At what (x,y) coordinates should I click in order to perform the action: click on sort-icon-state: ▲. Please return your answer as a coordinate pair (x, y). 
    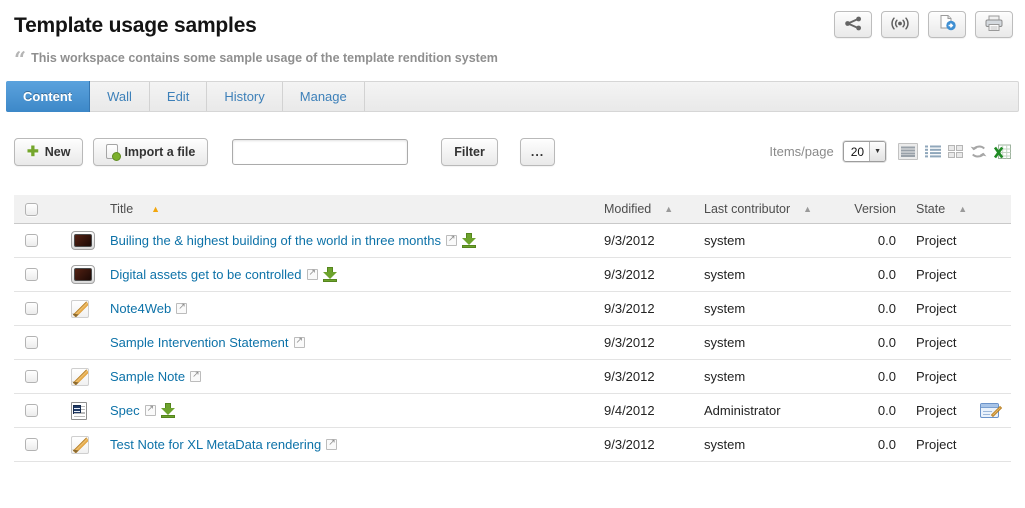
    Looking at the image, I should click on (963, 209).